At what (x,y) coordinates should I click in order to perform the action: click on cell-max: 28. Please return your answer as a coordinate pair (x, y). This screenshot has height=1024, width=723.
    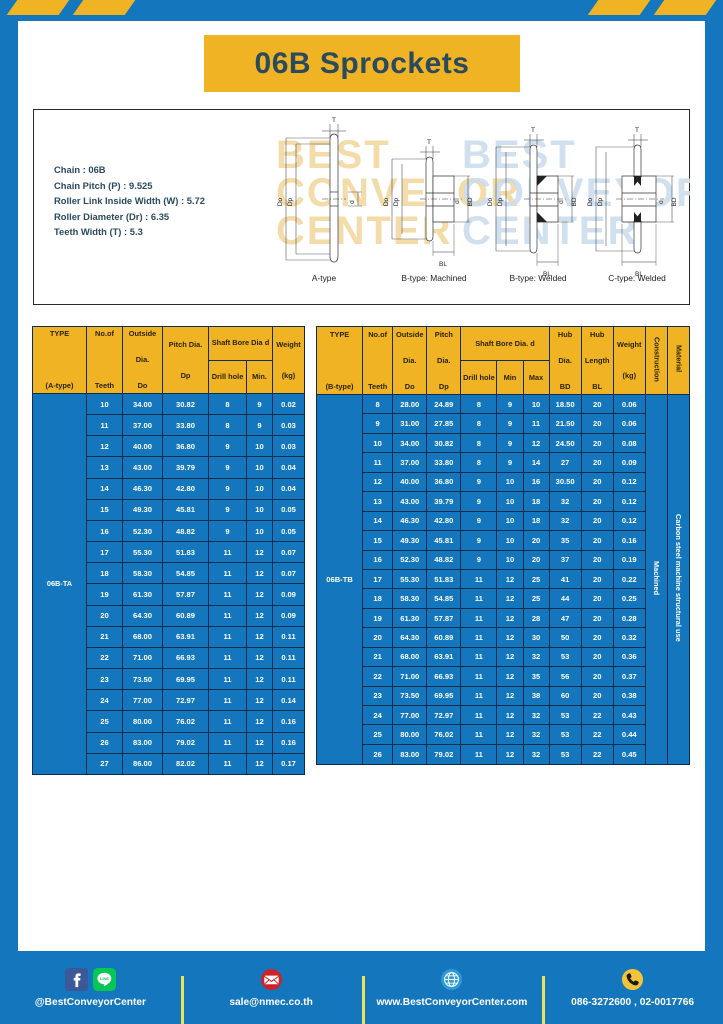
    Looking at the image, I should click on (536, 618).